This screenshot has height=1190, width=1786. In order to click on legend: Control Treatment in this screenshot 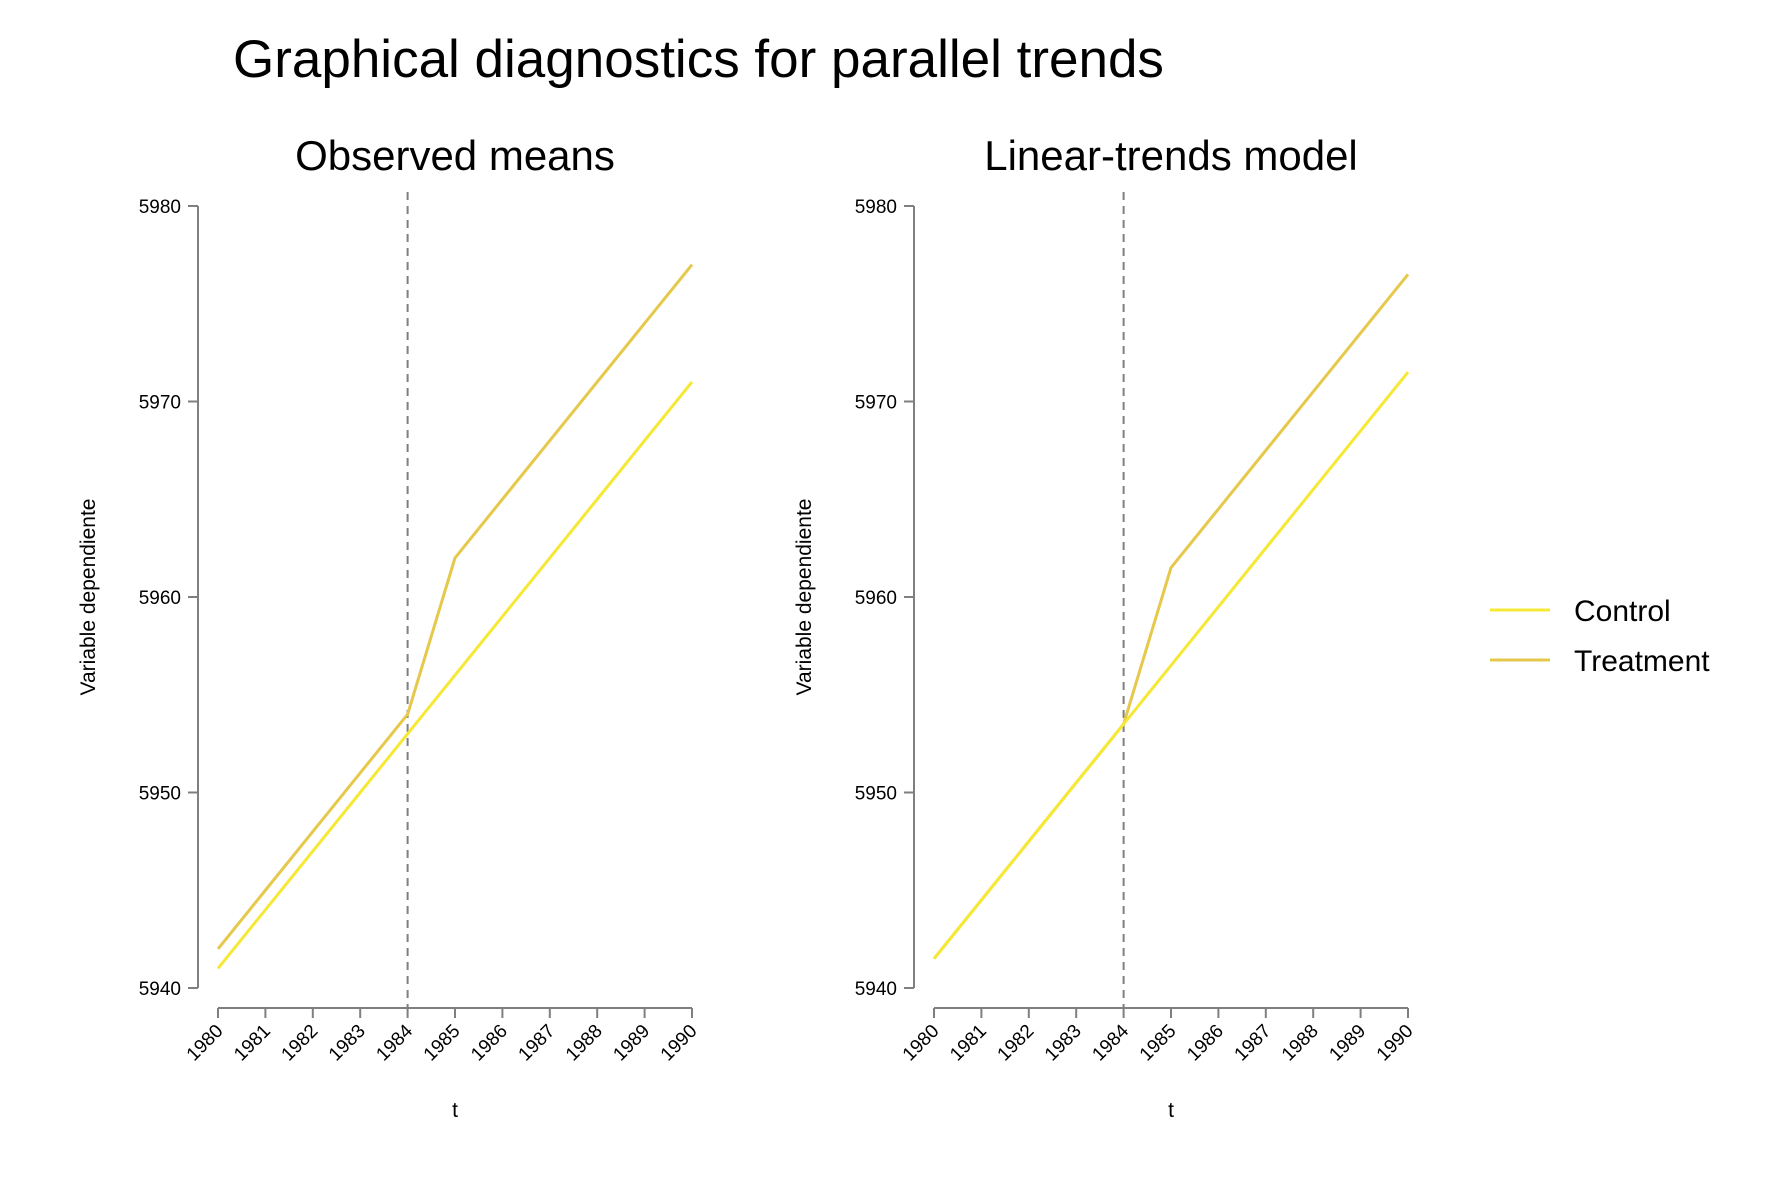, I will do `click(1600, 636)`.